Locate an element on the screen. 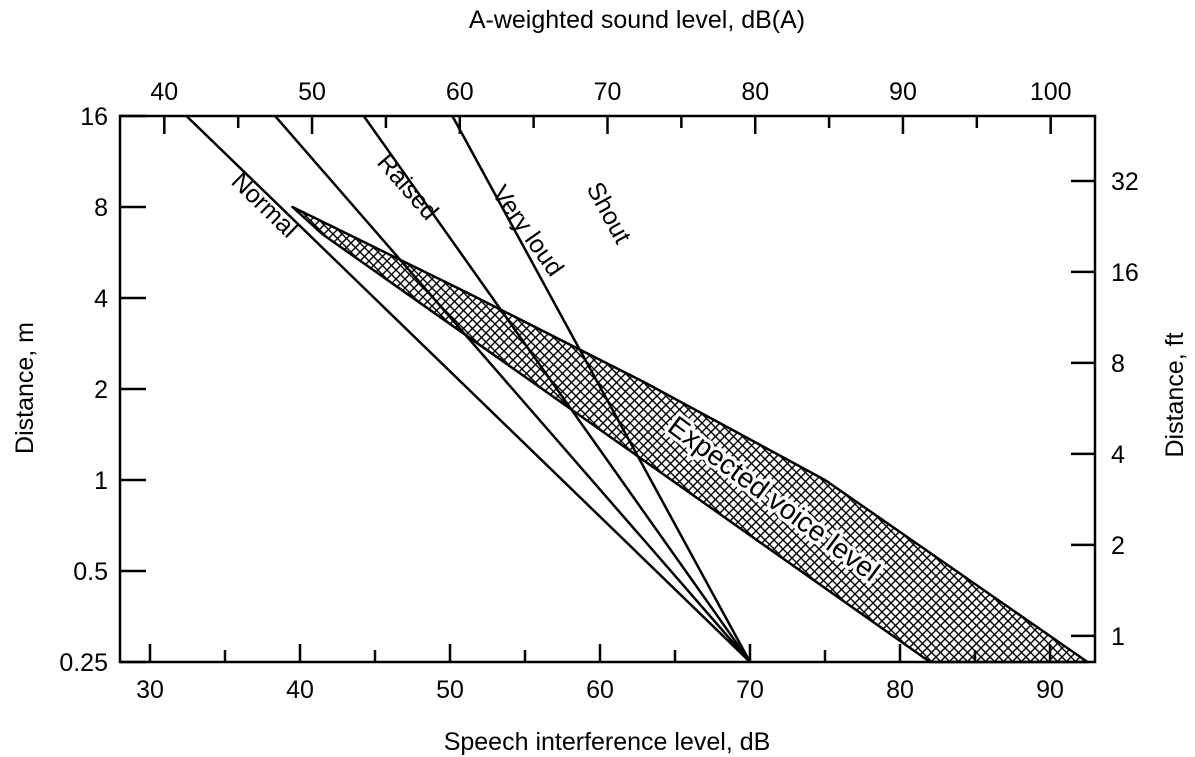 This screenshot has height=757, width=1195. curve-label-shout: Shout is located at coordinates (609, 212).